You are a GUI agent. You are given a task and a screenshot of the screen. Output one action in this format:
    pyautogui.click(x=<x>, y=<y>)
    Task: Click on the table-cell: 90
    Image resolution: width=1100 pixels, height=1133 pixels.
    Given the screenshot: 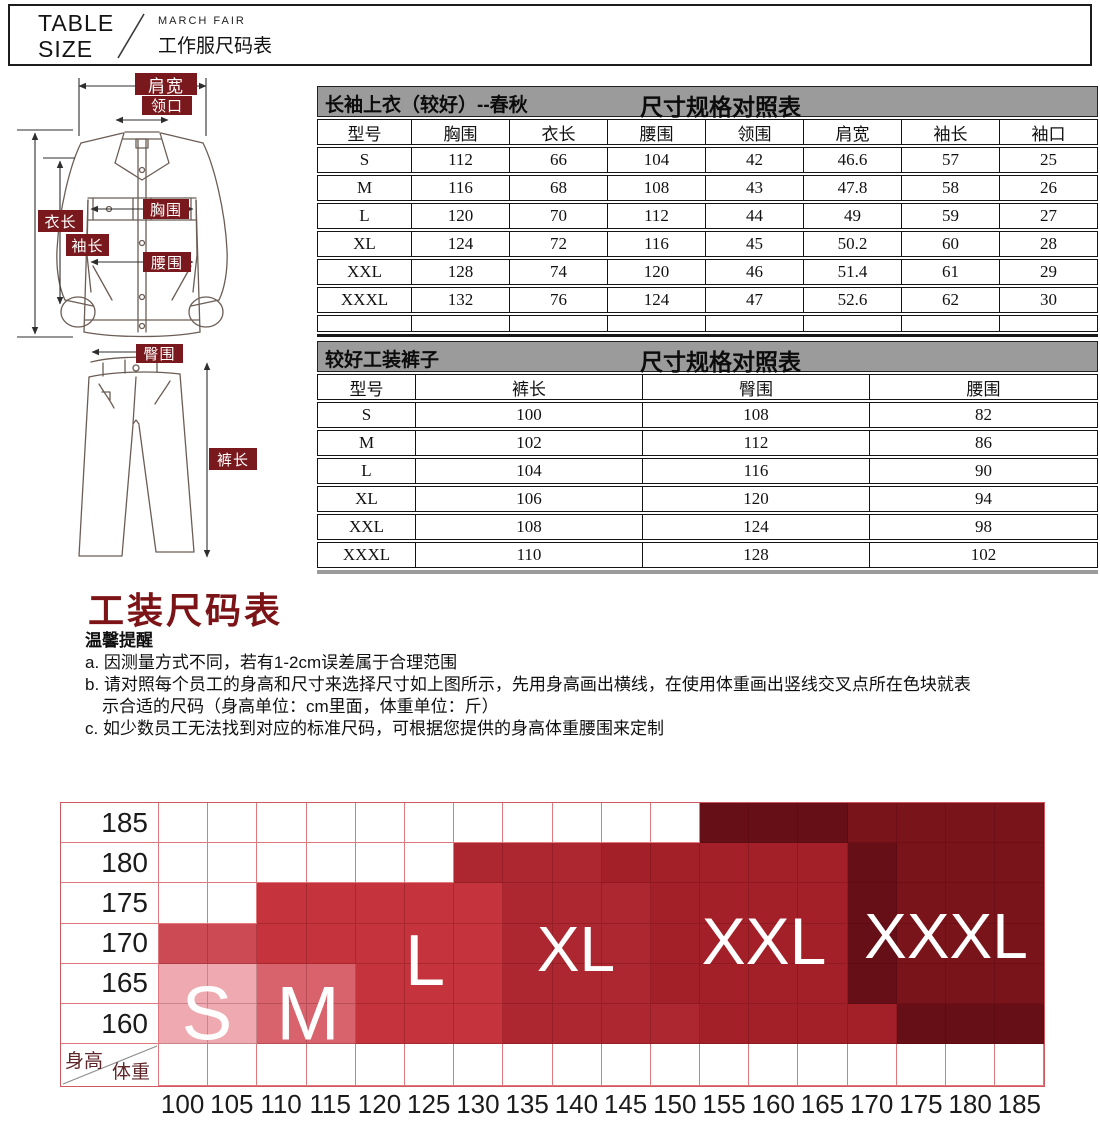 What is the action you would take?
    pyautogui.click(x=983, y=470)
    